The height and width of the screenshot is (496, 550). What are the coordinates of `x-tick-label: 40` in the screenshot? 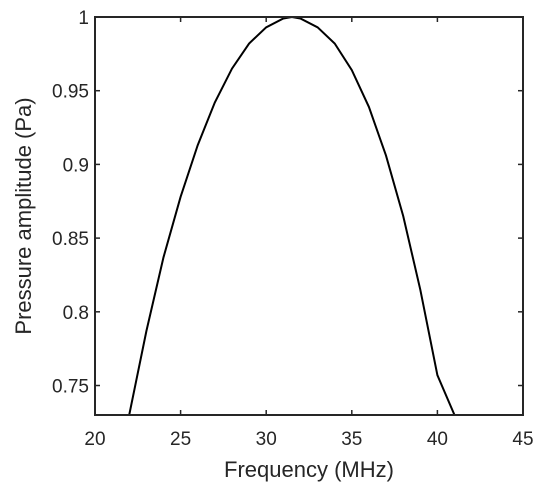 It's located at (437, 439).